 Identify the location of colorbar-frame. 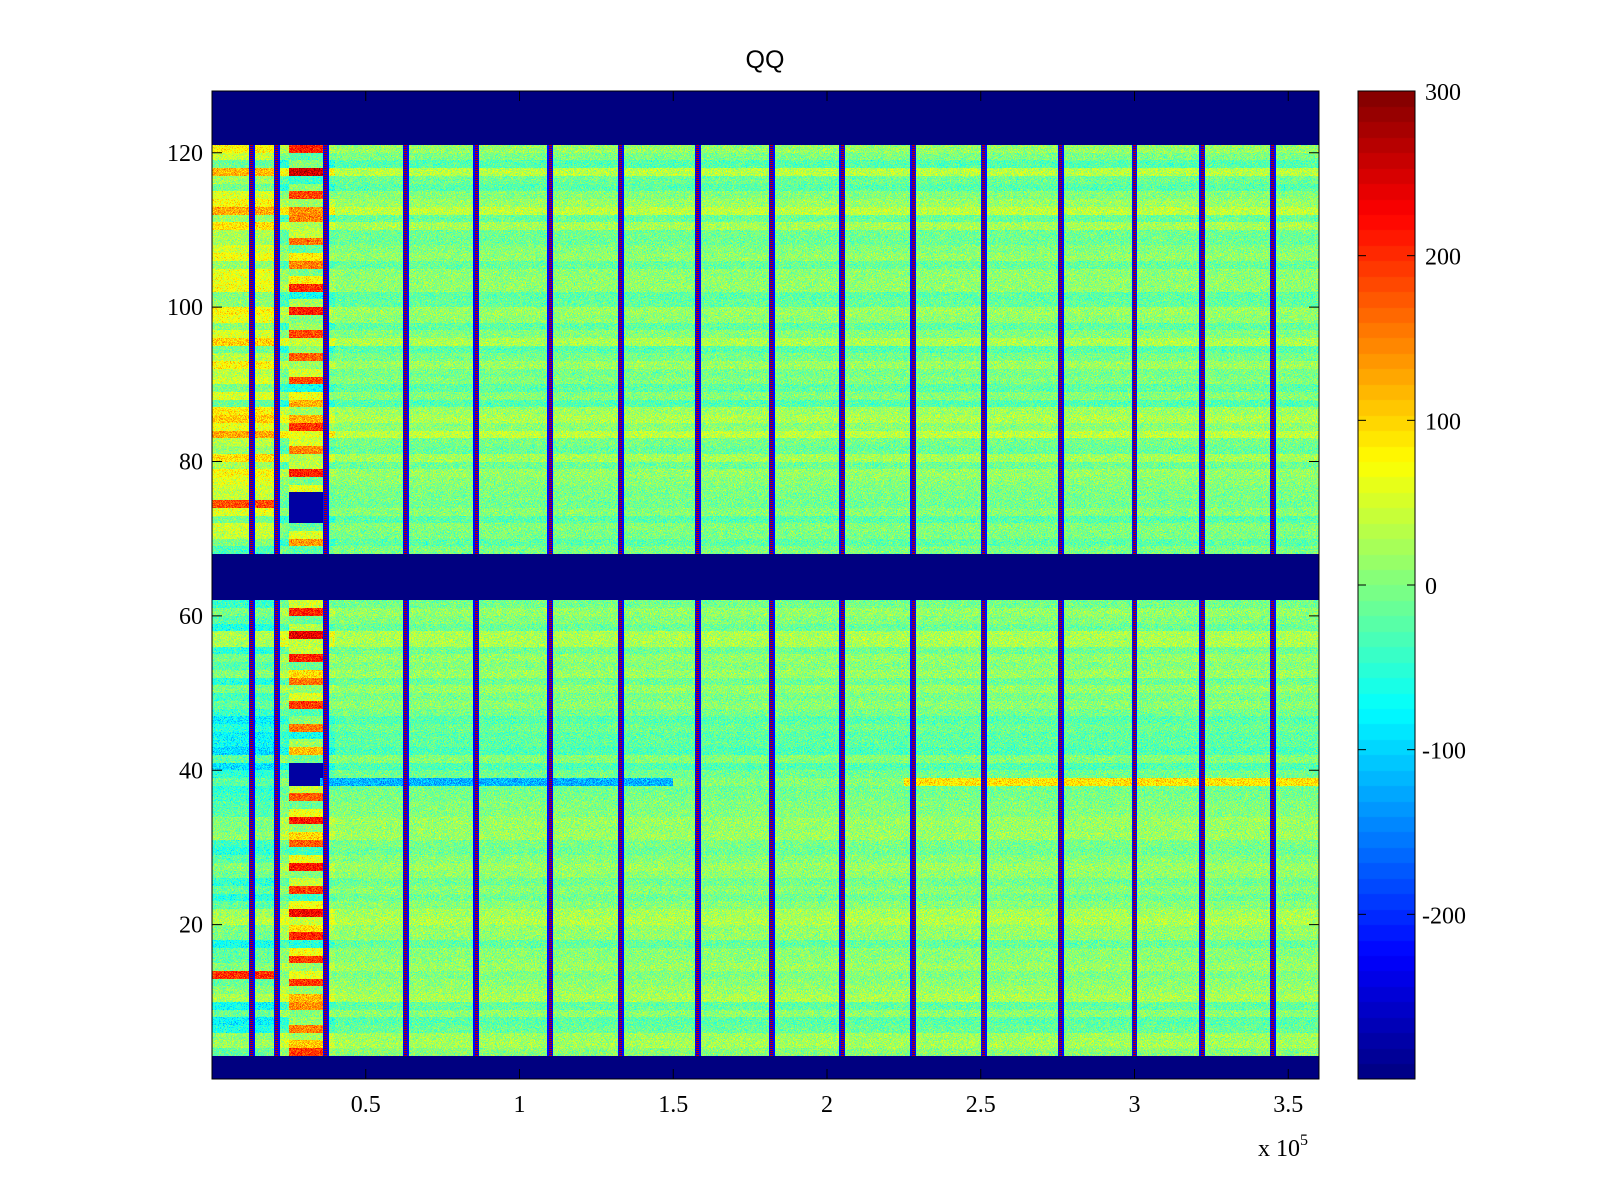
(1386, 585).